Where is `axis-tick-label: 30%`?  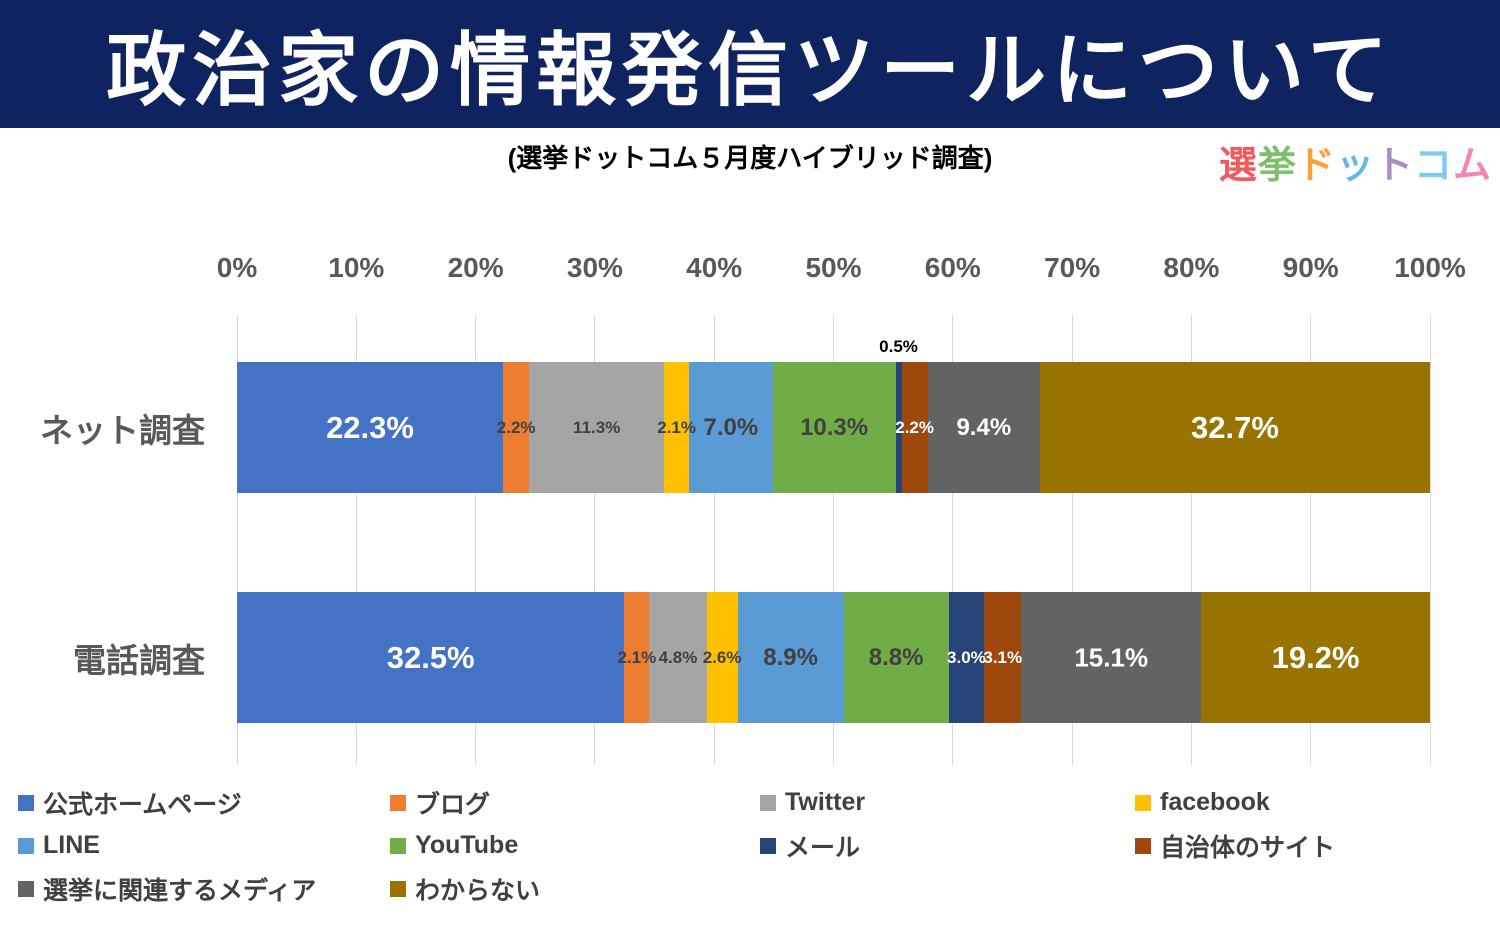
axis-tick-label: 30% is located at coordinates (594, 267).